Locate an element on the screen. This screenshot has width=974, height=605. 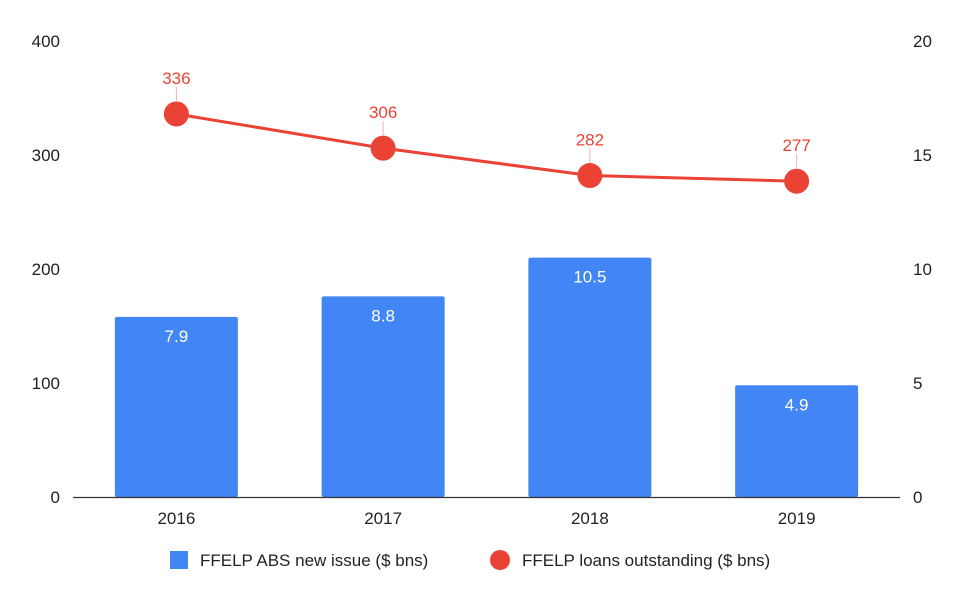
bar-2018 is located at coordinates (590, 377).